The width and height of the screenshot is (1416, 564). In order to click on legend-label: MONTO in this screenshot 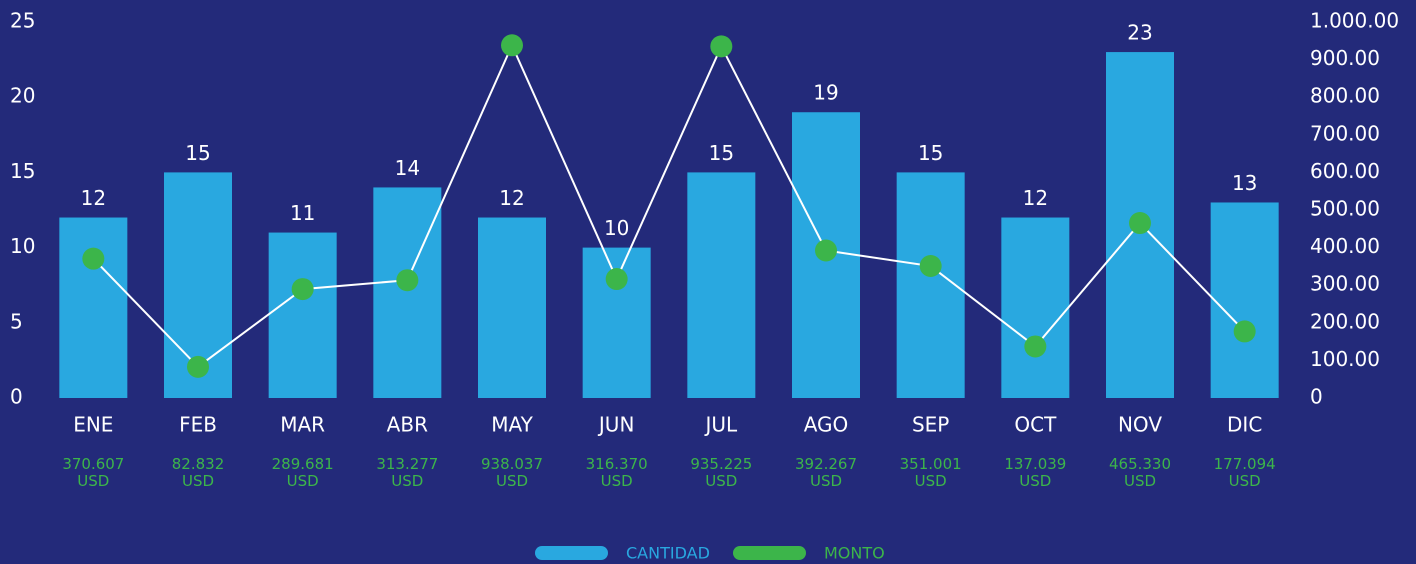, I will do `click(854, 553)`.